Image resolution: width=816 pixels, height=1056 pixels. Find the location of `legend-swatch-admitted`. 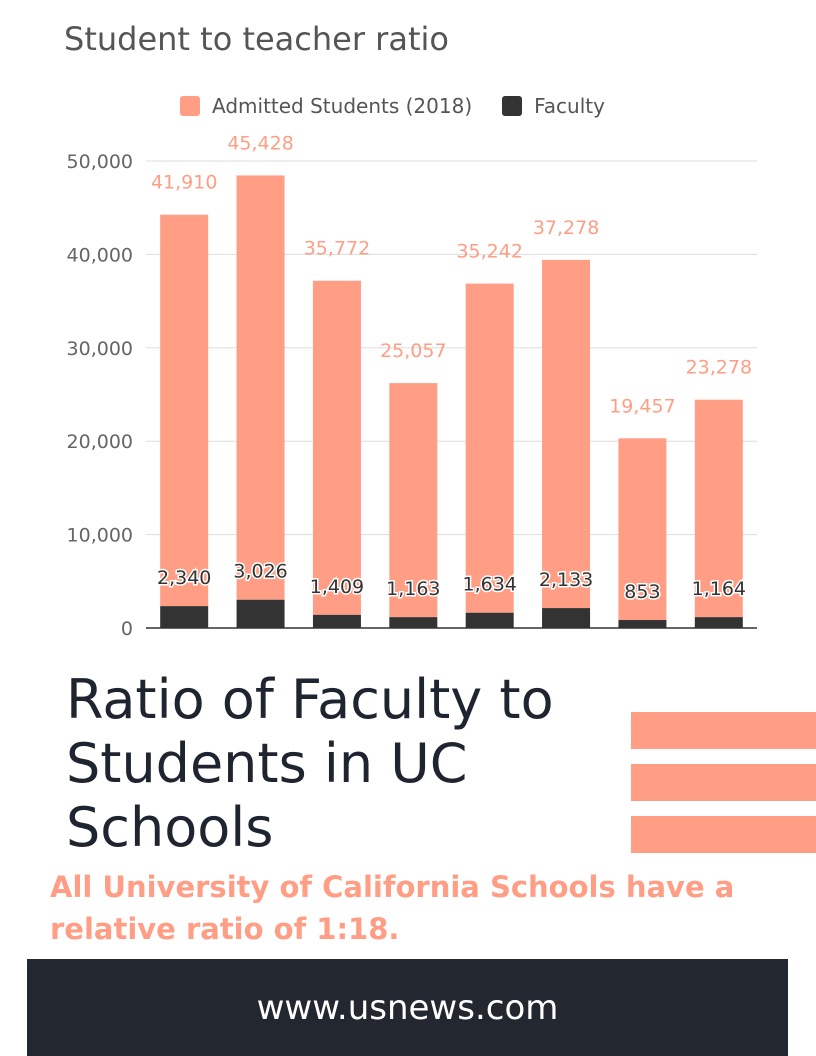

legend-swatch-admitted is located at coordinates (190, 106).